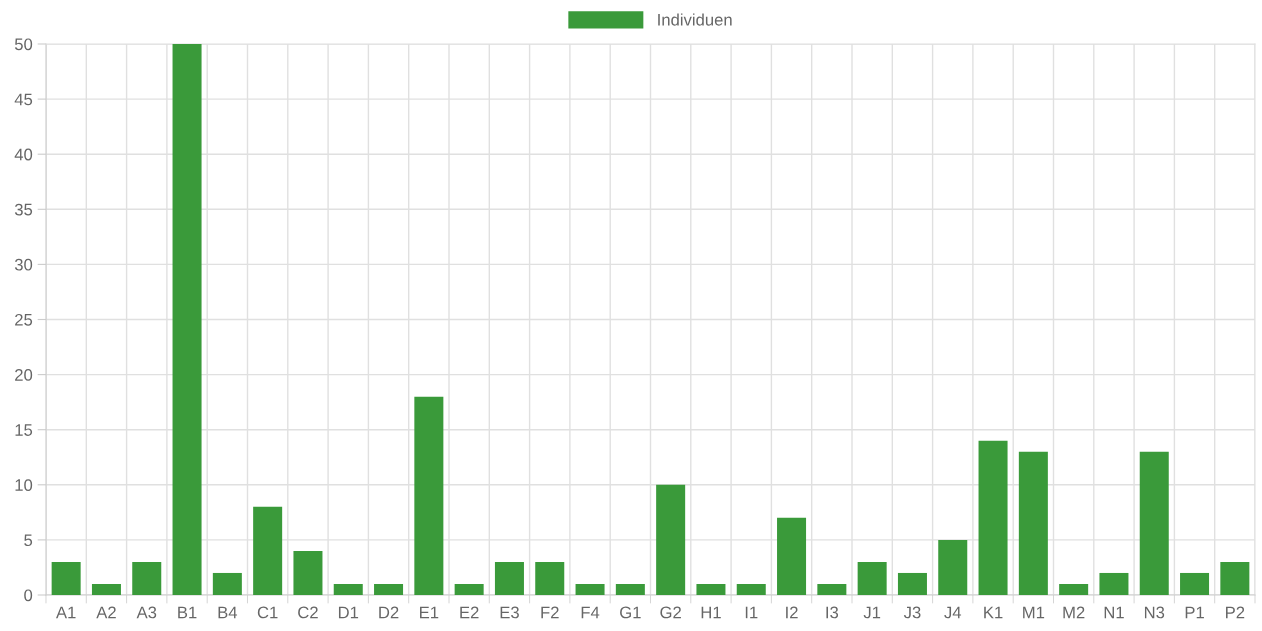 This screenshot has width=1262, height=631. What do you see at coordinates (993, 612) in the screenshot?
I see `x-tick-label: K1` at bounding box center [993, 612].